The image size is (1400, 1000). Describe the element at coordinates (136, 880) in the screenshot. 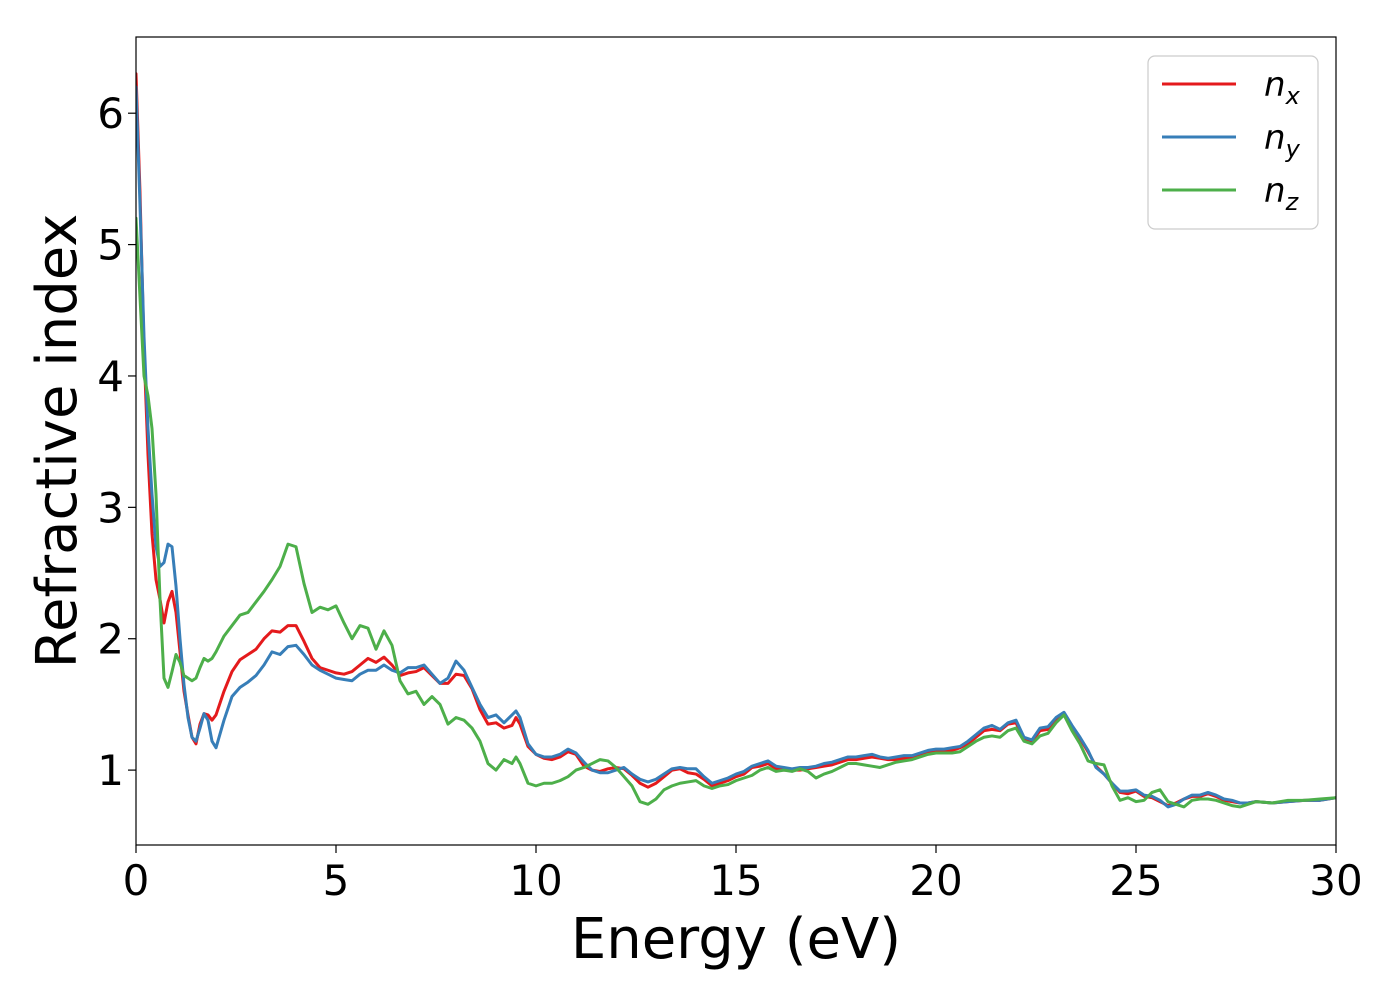

I see `x-tick-label: 0` at that location.